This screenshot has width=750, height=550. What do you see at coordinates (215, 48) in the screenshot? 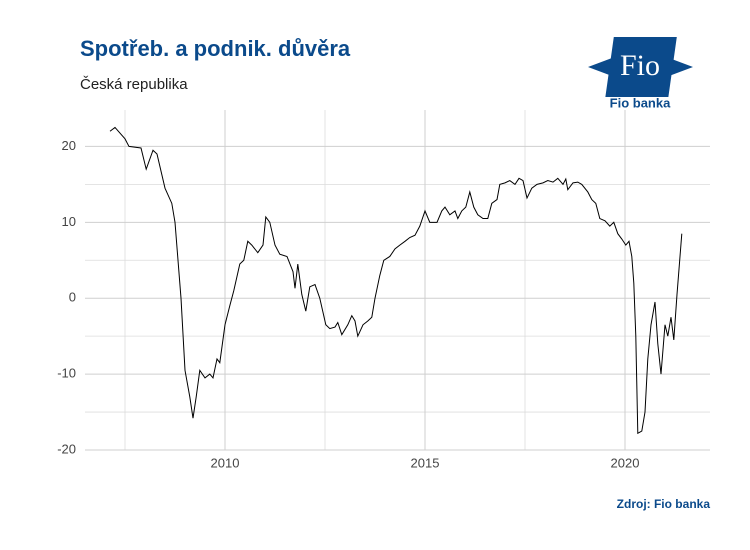
I see `chart-title: Spotřeb. a podnik. důvěra` at bounding box center [215, 48].